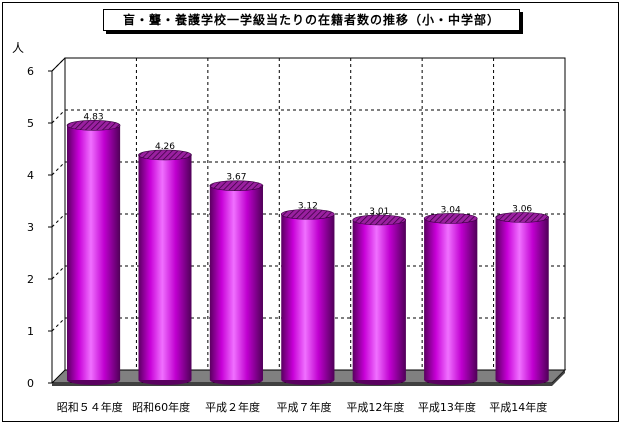 The image size is (623, 426). I want to click on data-label: 4.83, so click(94, 117).